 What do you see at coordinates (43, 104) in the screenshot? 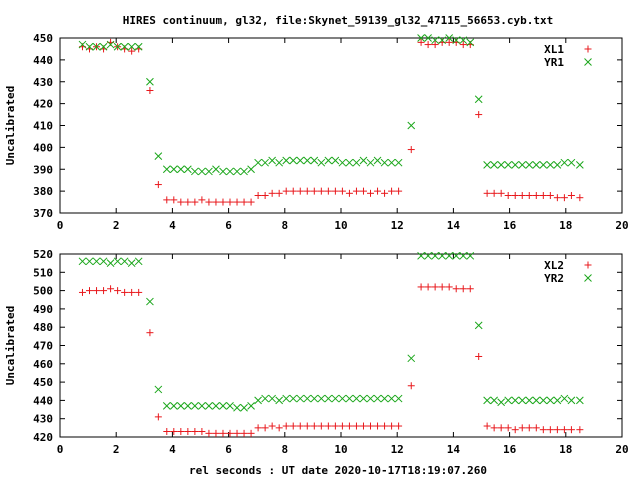
I see `y-tick-label: 420` at bounding box center [43, 104].